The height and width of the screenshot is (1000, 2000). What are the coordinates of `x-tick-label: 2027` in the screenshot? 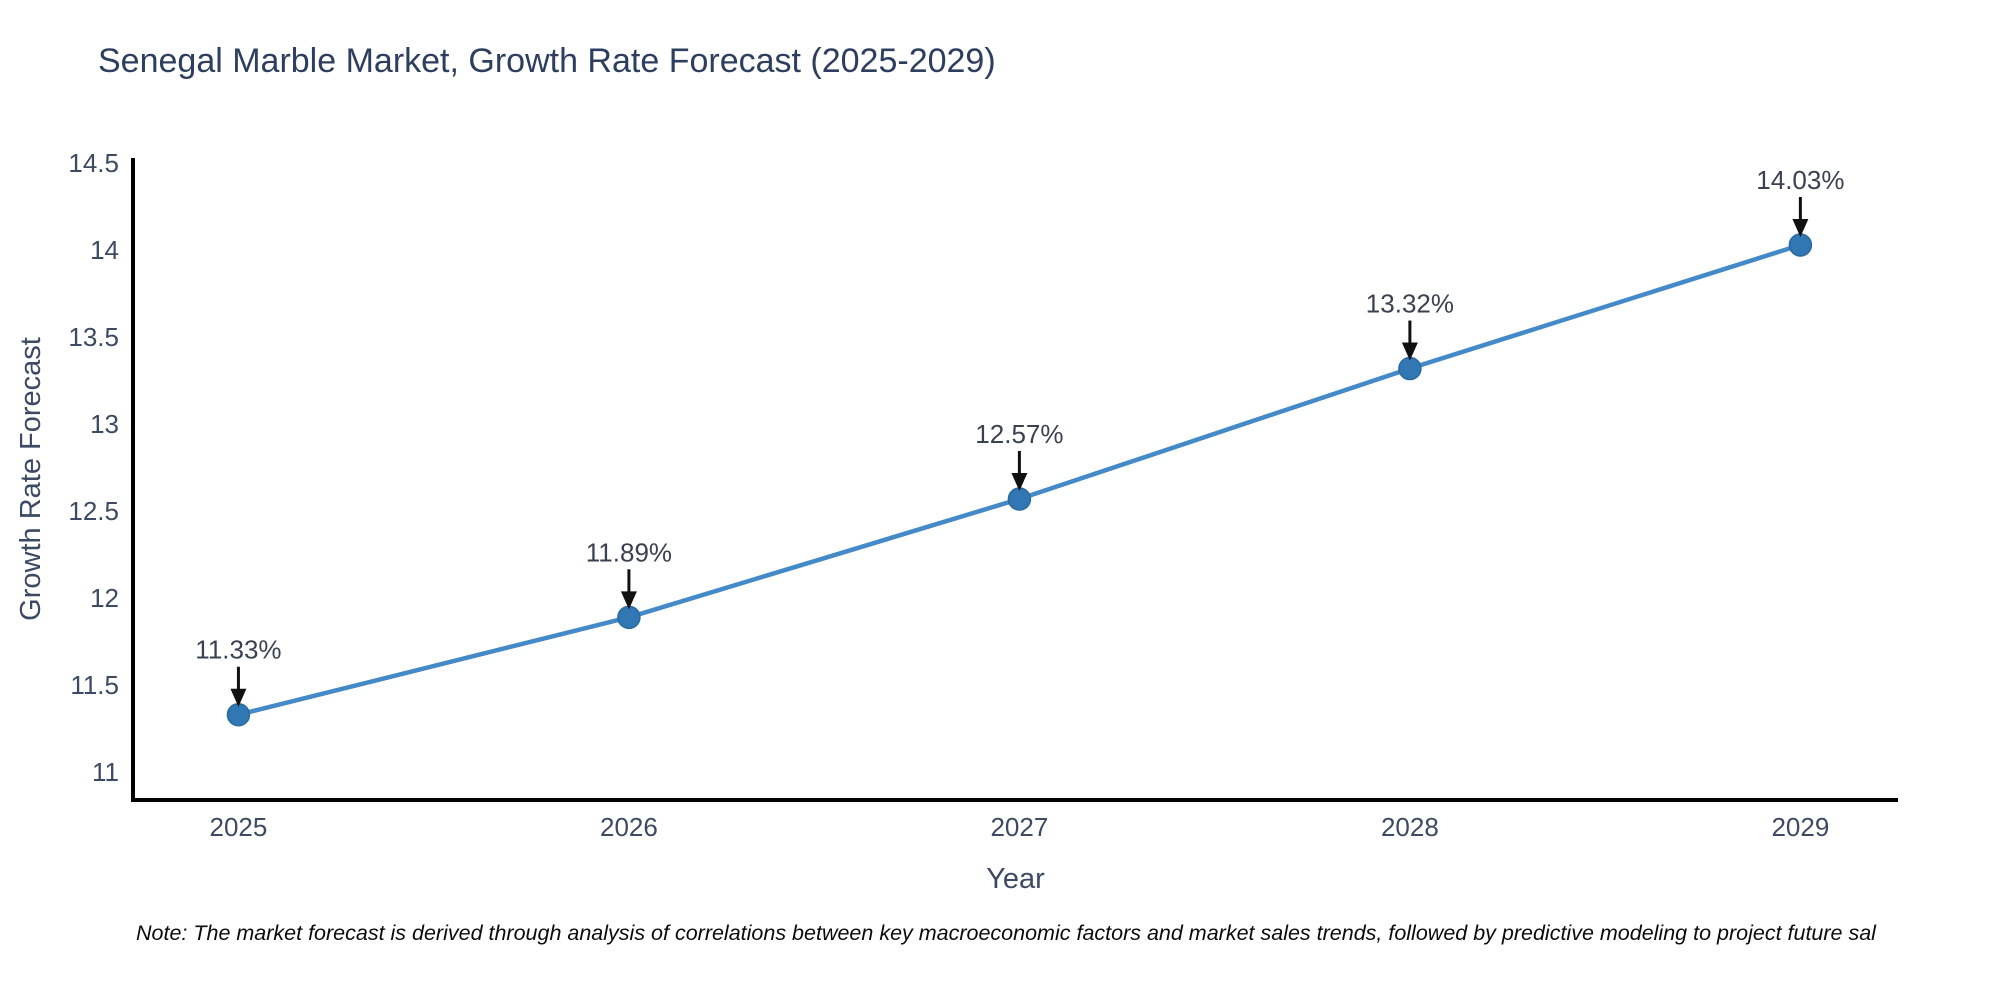 It's located at (1019, 827).